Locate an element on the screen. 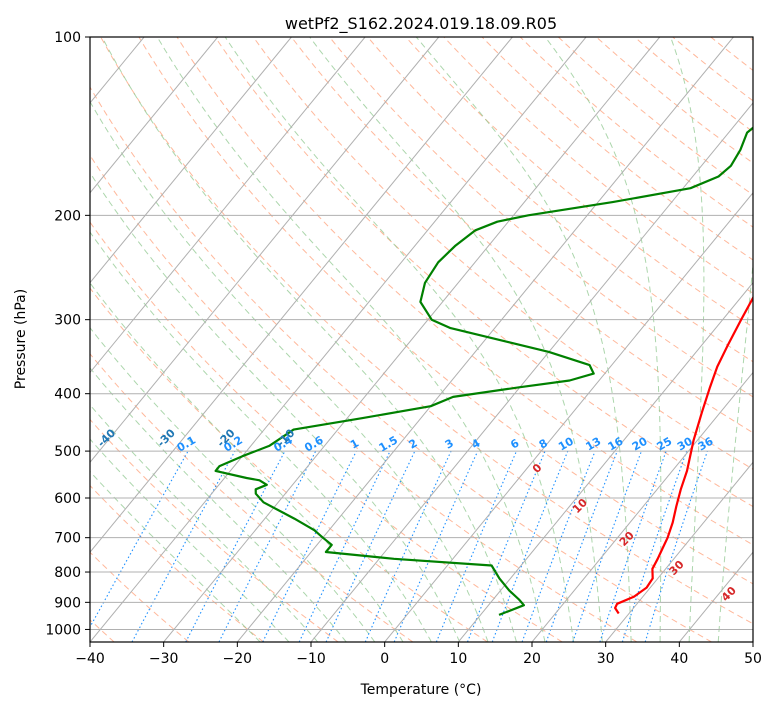  y-tick-label: 300 is located at coordinates (67, 321).